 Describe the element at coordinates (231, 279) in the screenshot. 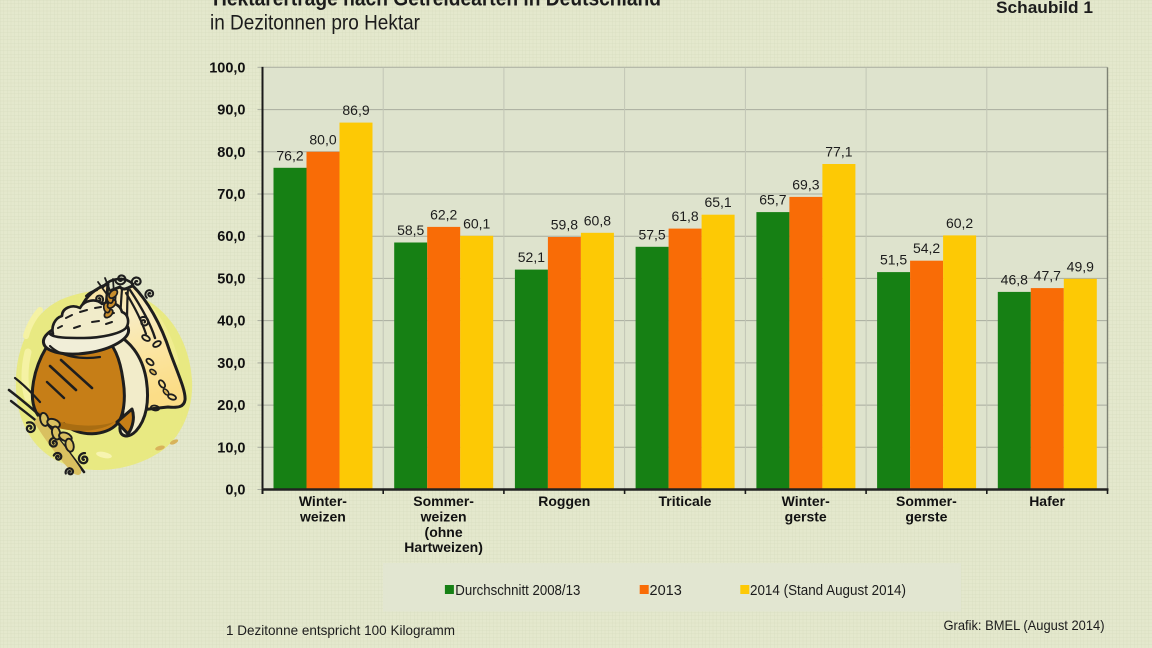

I see `svg-text: 50,0` at that location.